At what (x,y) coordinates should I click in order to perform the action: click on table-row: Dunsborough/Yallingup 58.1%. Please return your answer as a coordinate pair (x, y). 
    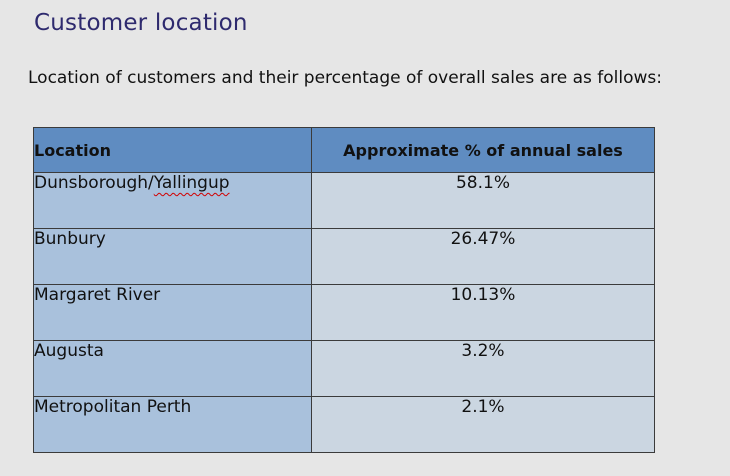
    Looking at the image, I should click on (344, 200).